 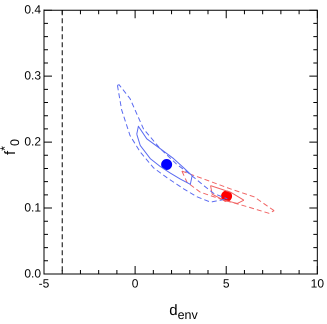 I want to click on y-tick-label: 0.3, so click(x=33, y=75).